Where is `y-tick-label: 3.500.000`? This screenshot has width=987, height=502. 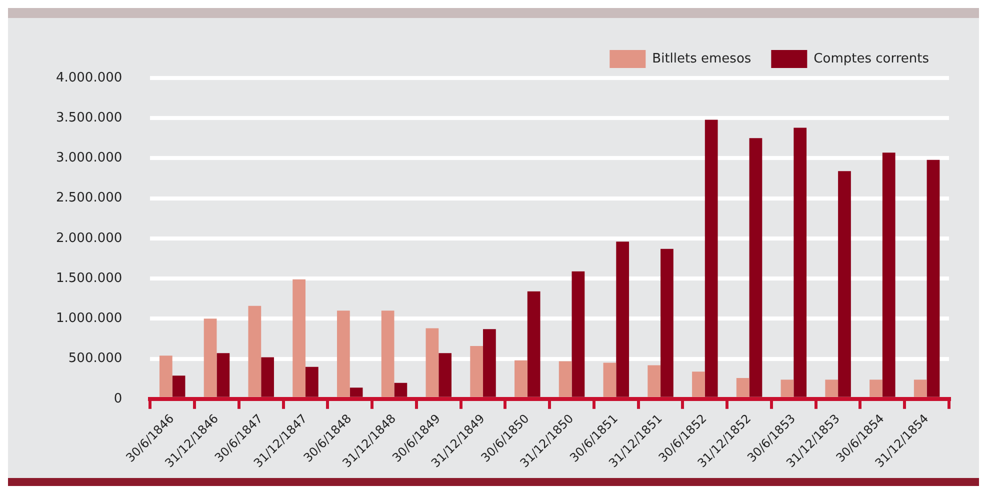 y-tick-label: 3.500.000 is located at coordinates (89, 118).